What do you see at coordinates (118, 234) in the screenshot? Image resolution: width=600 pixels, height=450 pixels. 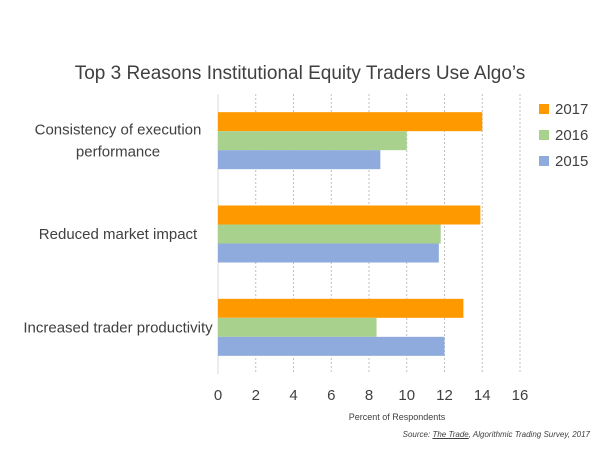 I see `category-label: Reduced market impact` at bounding box center [118, 234].